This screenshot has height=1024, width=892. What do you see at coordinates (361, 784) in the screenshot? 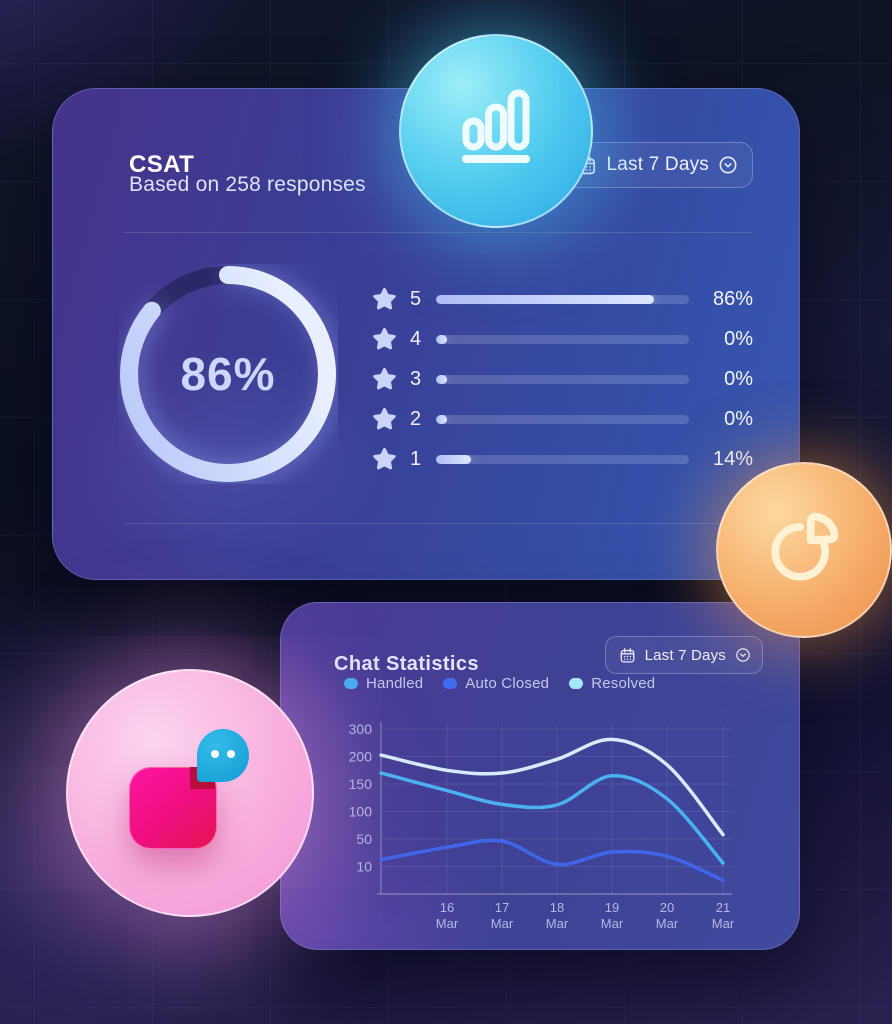
I see `y-tick-label: 150` at bounding box center [361, 784].